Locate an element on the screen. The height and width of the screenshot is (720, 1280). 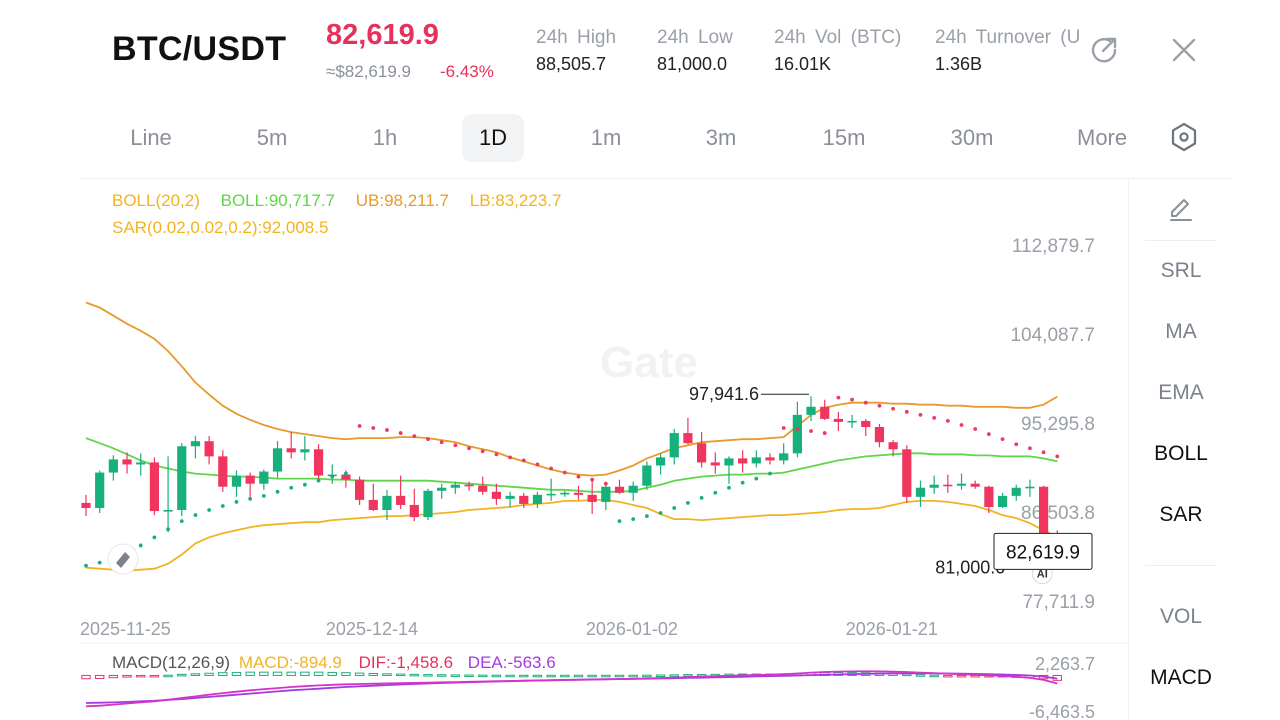
tool-boll: BOLL is located at coordinates (1181, 453).